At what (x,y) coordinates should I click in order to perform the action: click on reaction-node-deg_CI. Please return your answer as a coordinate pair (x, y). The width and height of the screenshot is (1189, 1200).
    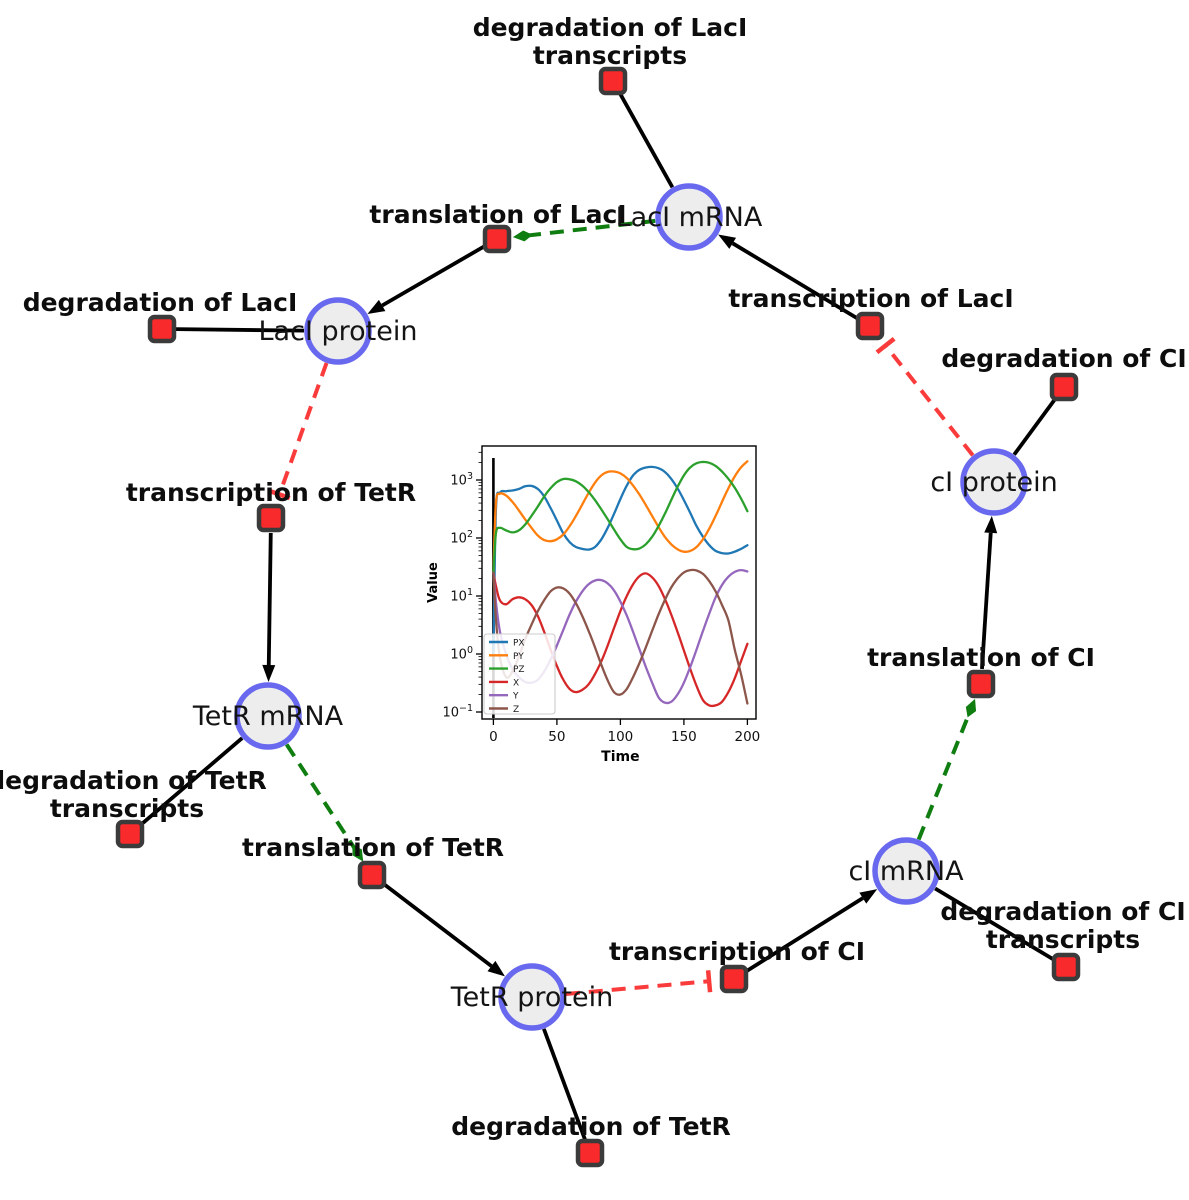
    Looking at the image, I should click on (1064, 387).